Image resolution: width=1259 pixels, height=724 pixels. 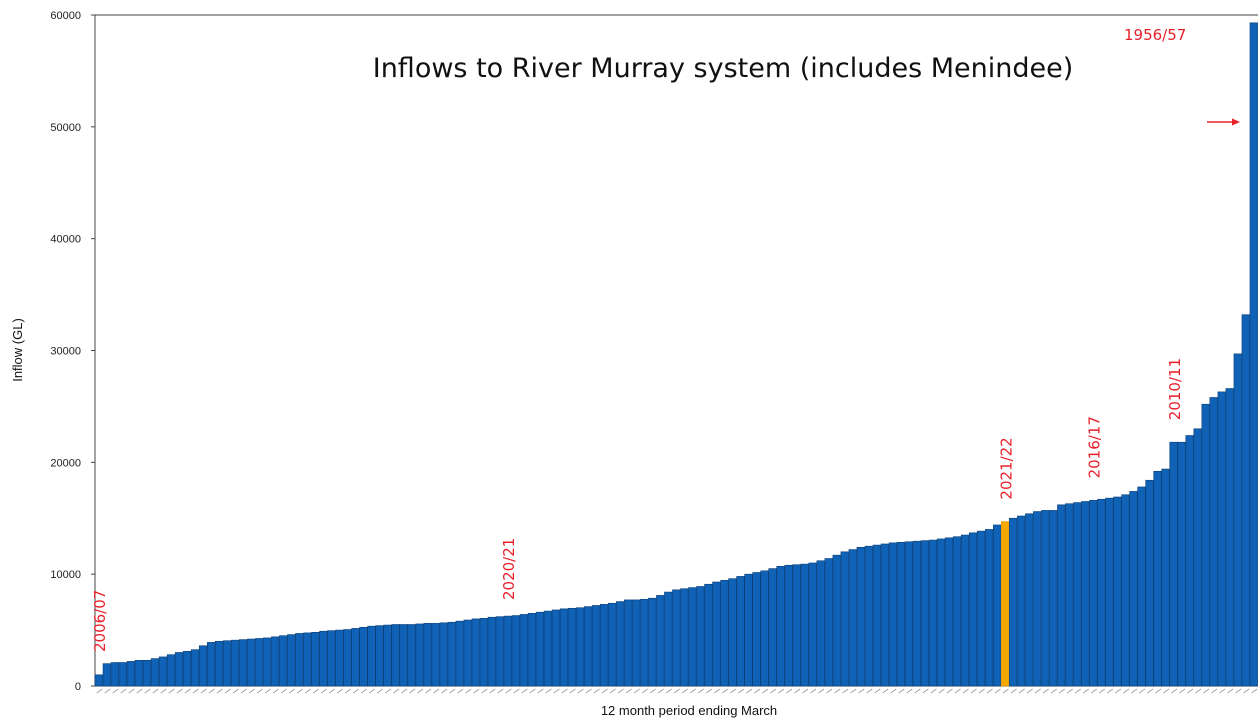 I want to click on y-axis-title: Inflow (GL), so click(x=17, y=350).